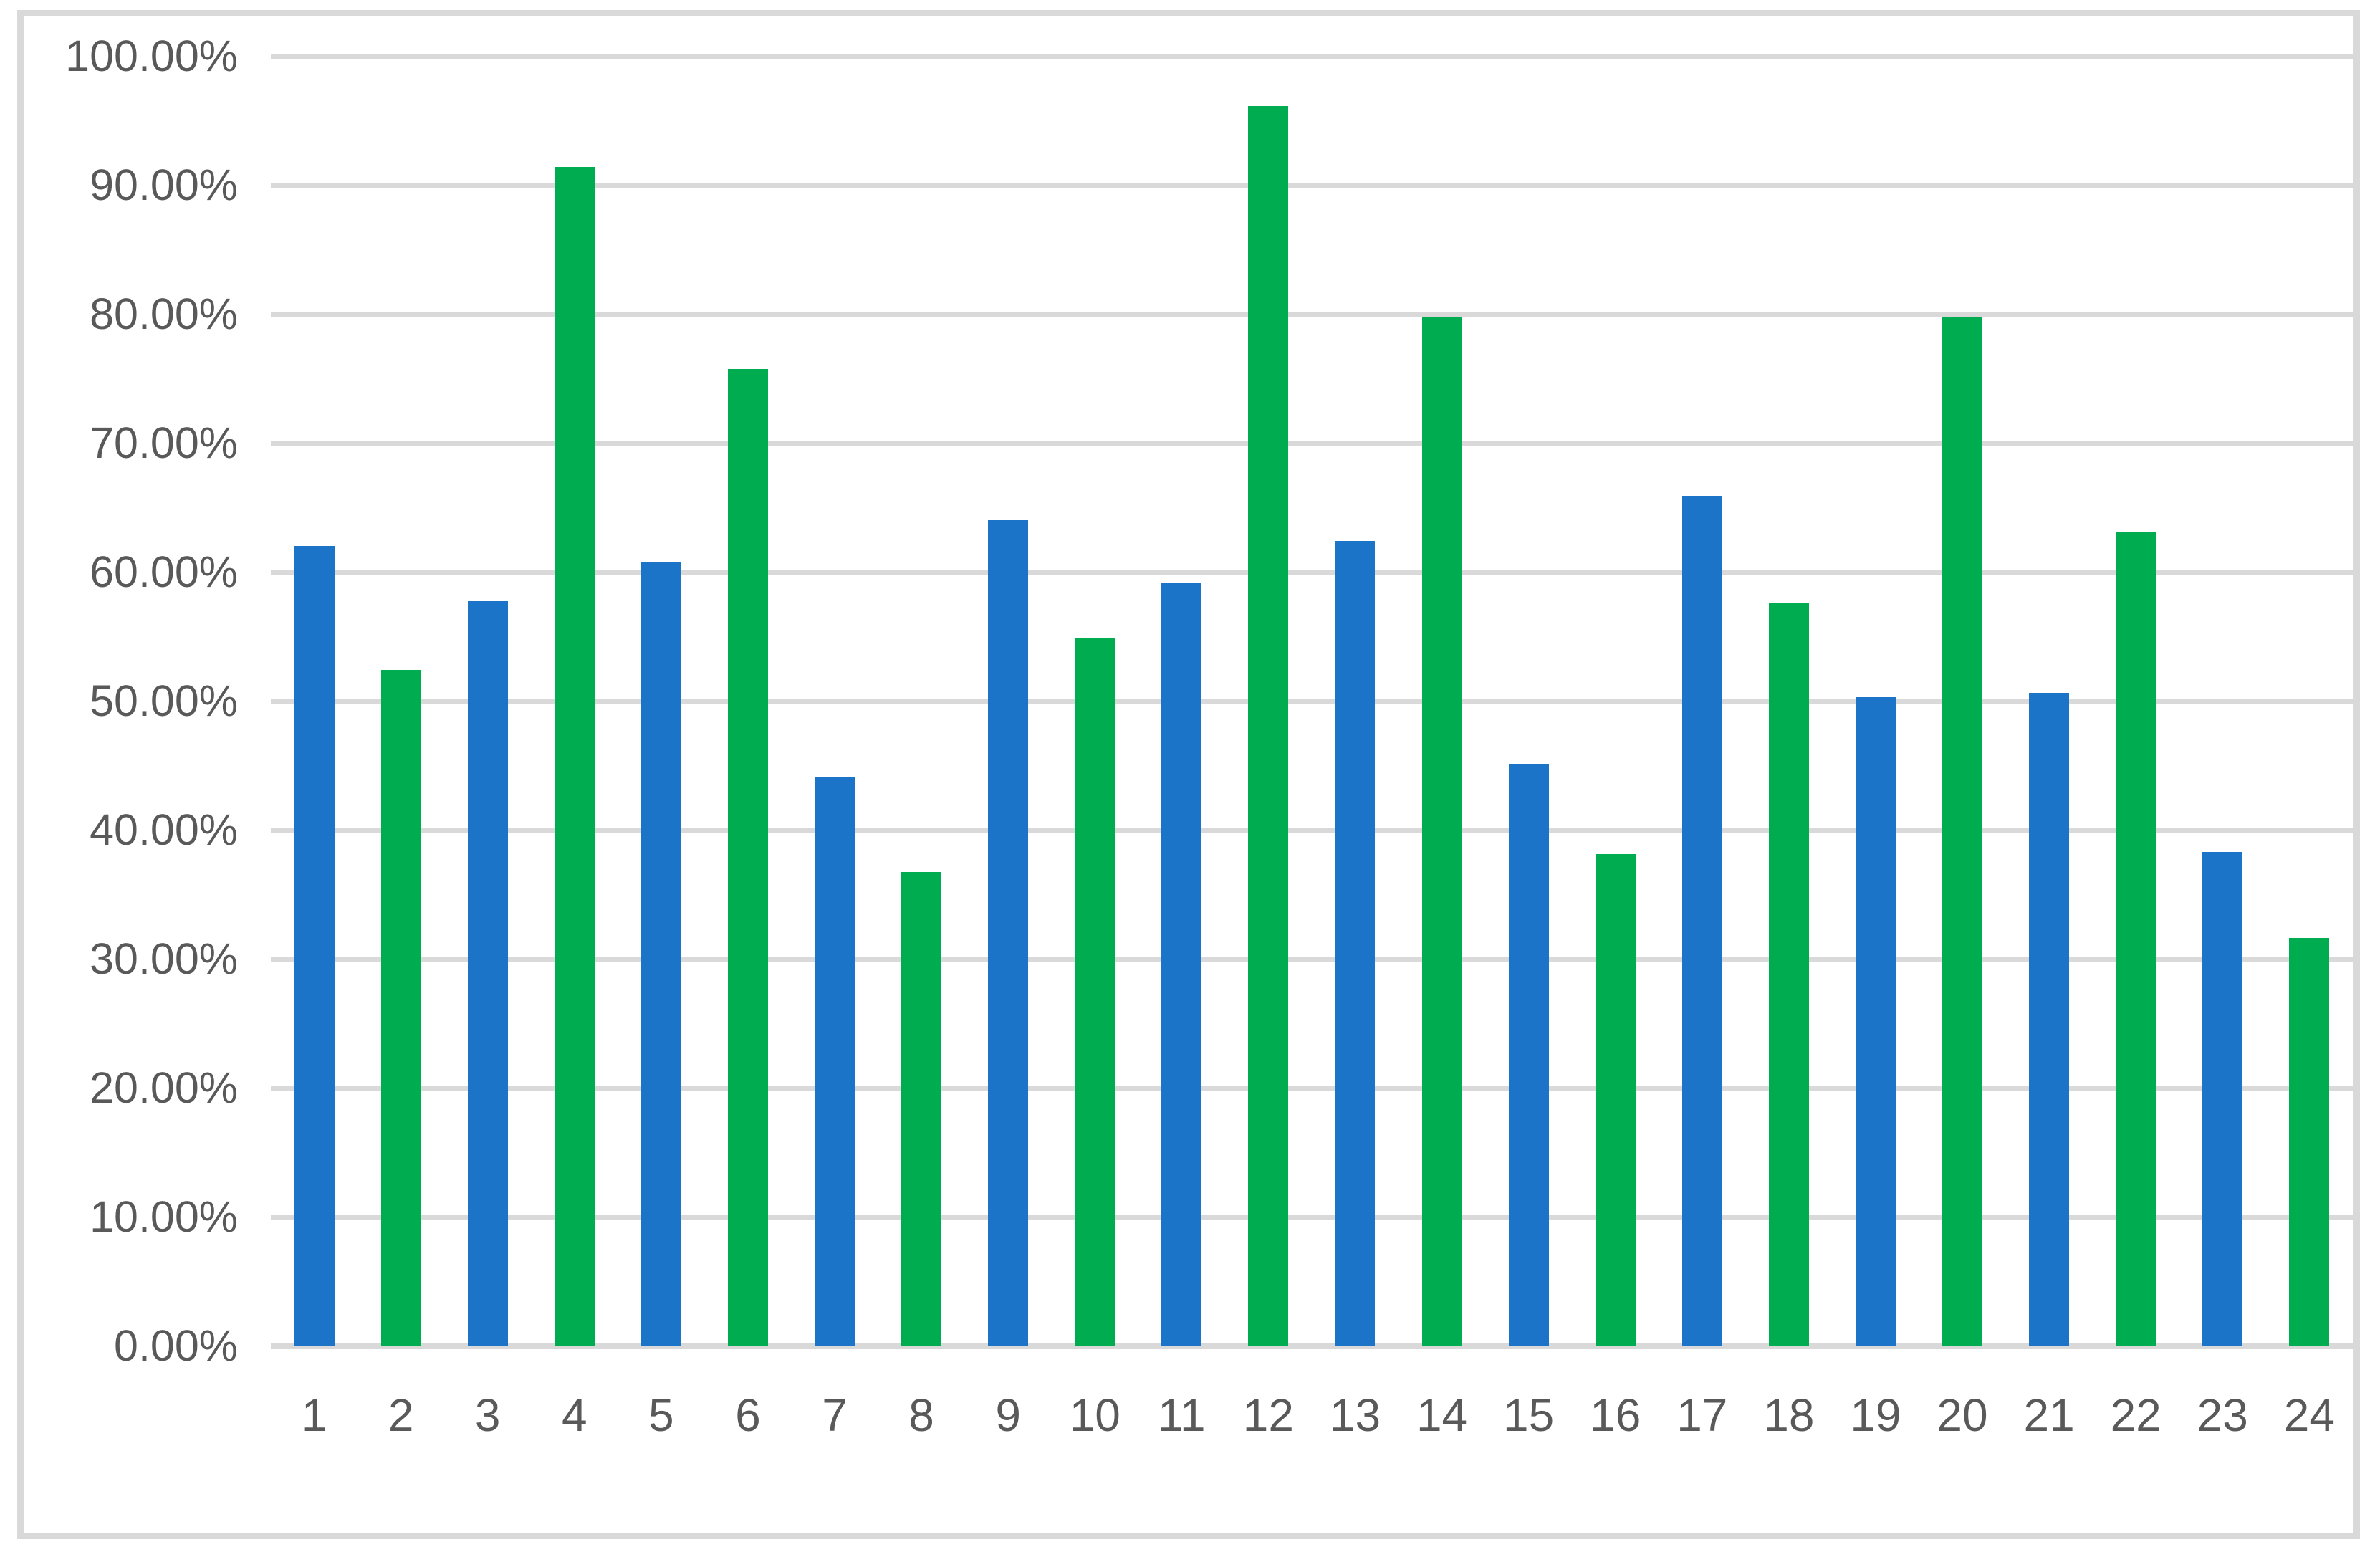  What do you see at coordinates (1875, 1415) in the screenshot?
I see `x-tick-label-19: 19` at bounding box center [1875, 1415].